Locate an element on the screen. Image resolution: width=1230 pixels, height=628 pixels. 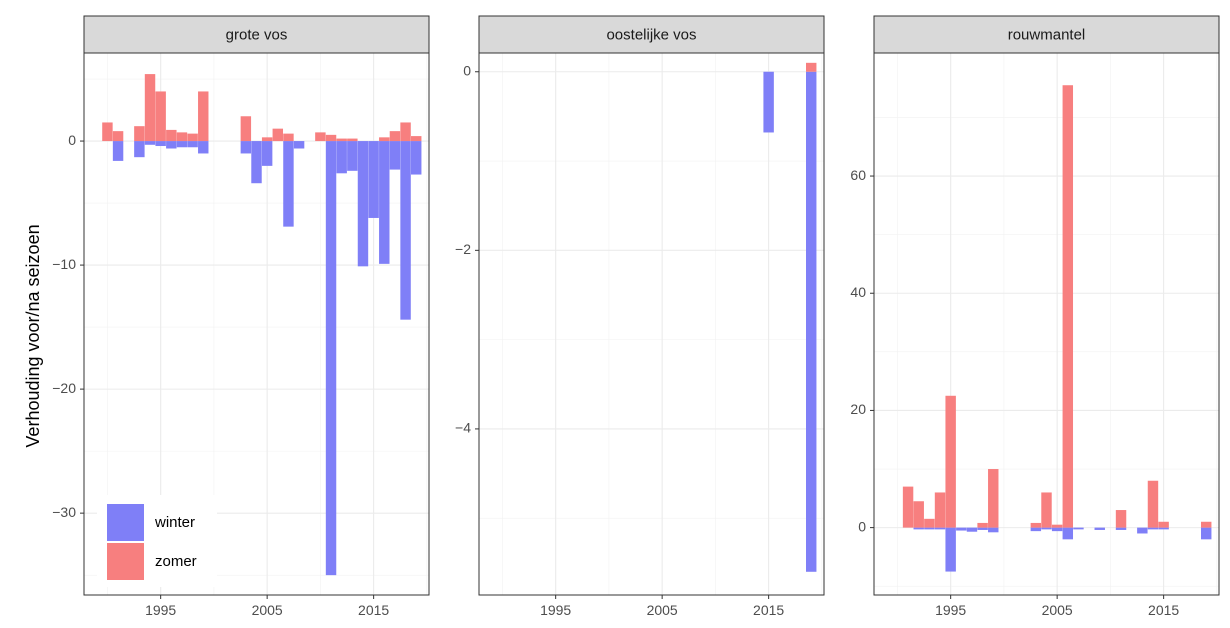
facet-title: grote vos is located at coordinates (257, 34).